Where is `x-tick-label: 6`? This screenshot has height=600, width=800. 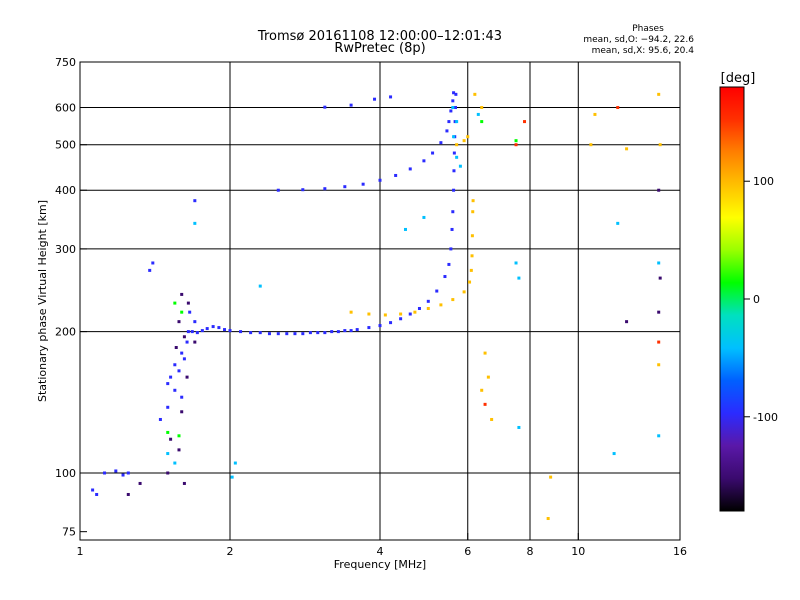 x-tick-label: 6 is located at coordinates (467, 551).